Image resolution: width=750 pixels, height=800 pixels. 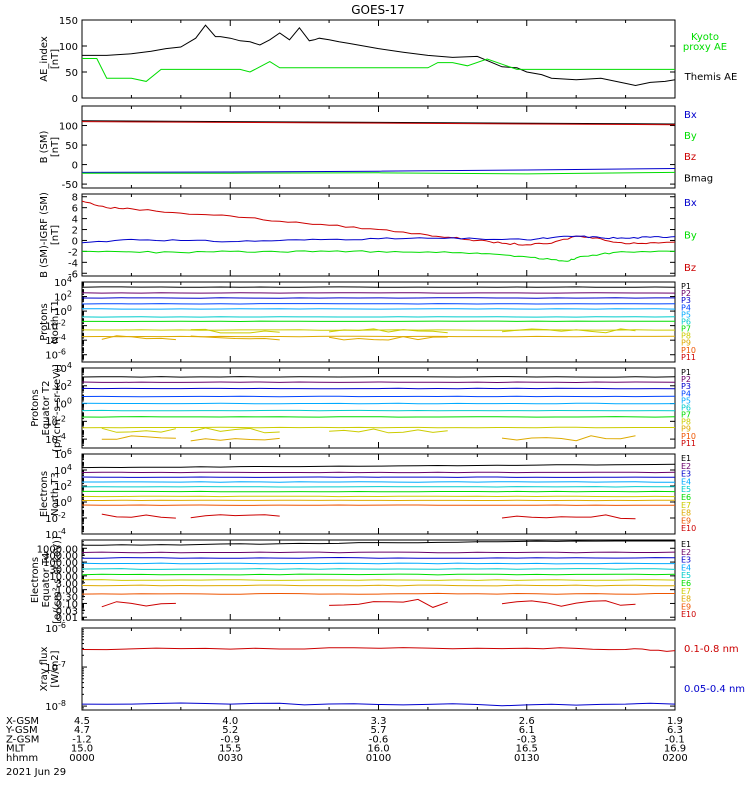 I want to click on y-tick-label: 50, so click(x=71, y=146).